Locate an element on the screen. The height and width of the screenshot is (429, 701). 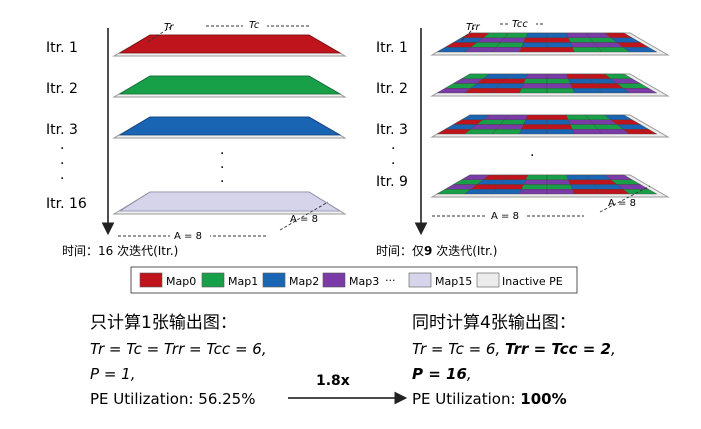
bottom-right-line2: P = 16, is located at coordinates (442, 374).